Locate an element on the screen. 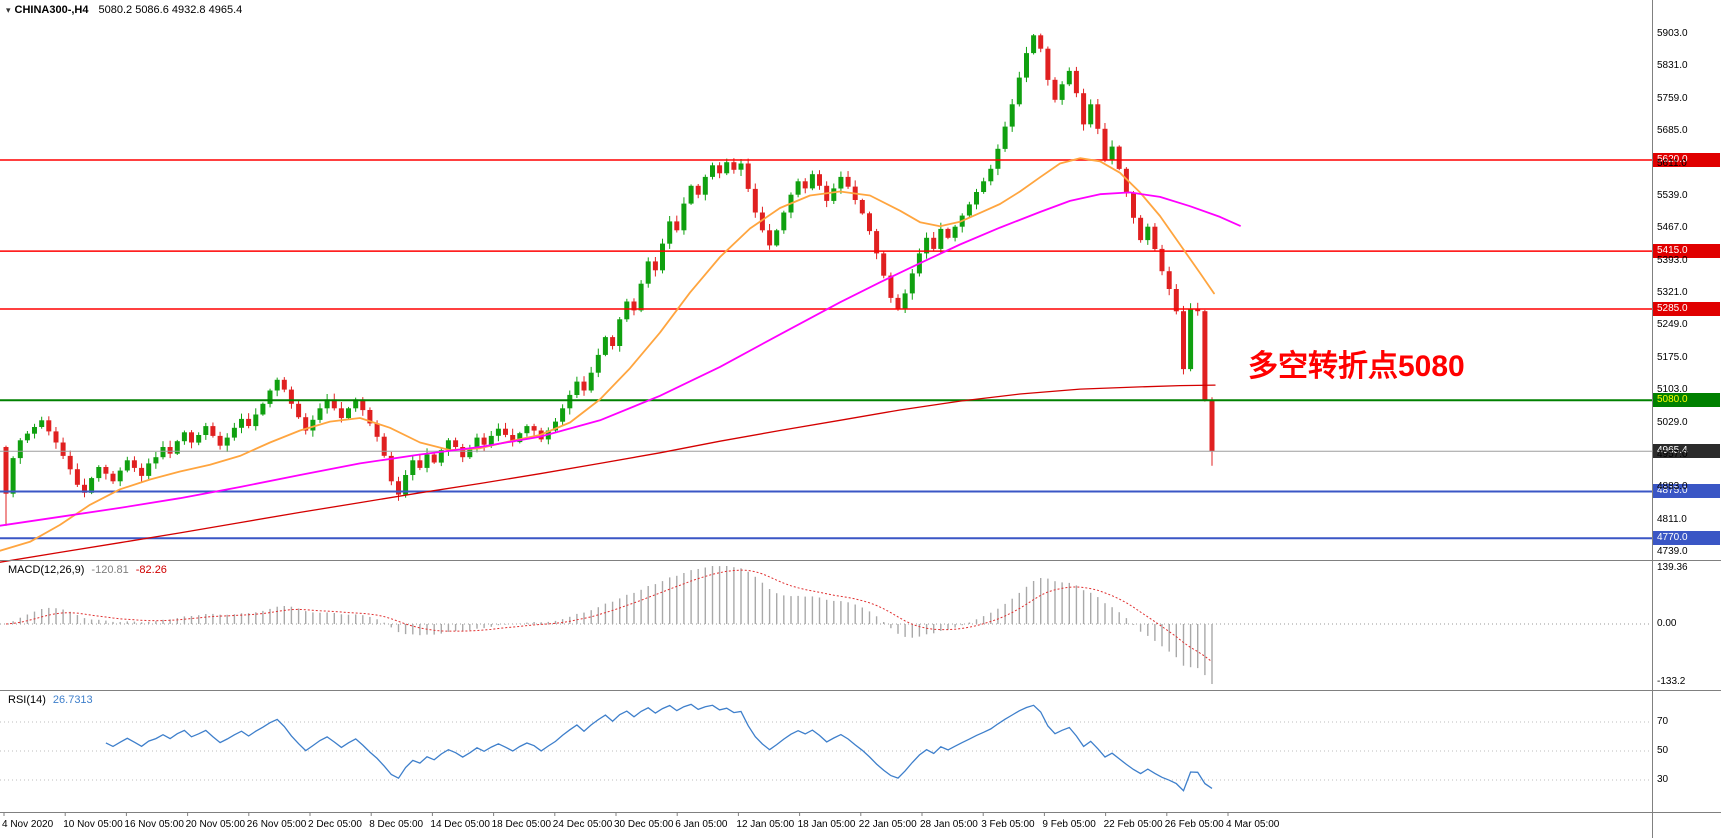 The width and height of the screenshot is (1721, 838). macd-indicator-label: MACD(12,26,9) -120.81 -82.26 is located at coordinates (91, 570).